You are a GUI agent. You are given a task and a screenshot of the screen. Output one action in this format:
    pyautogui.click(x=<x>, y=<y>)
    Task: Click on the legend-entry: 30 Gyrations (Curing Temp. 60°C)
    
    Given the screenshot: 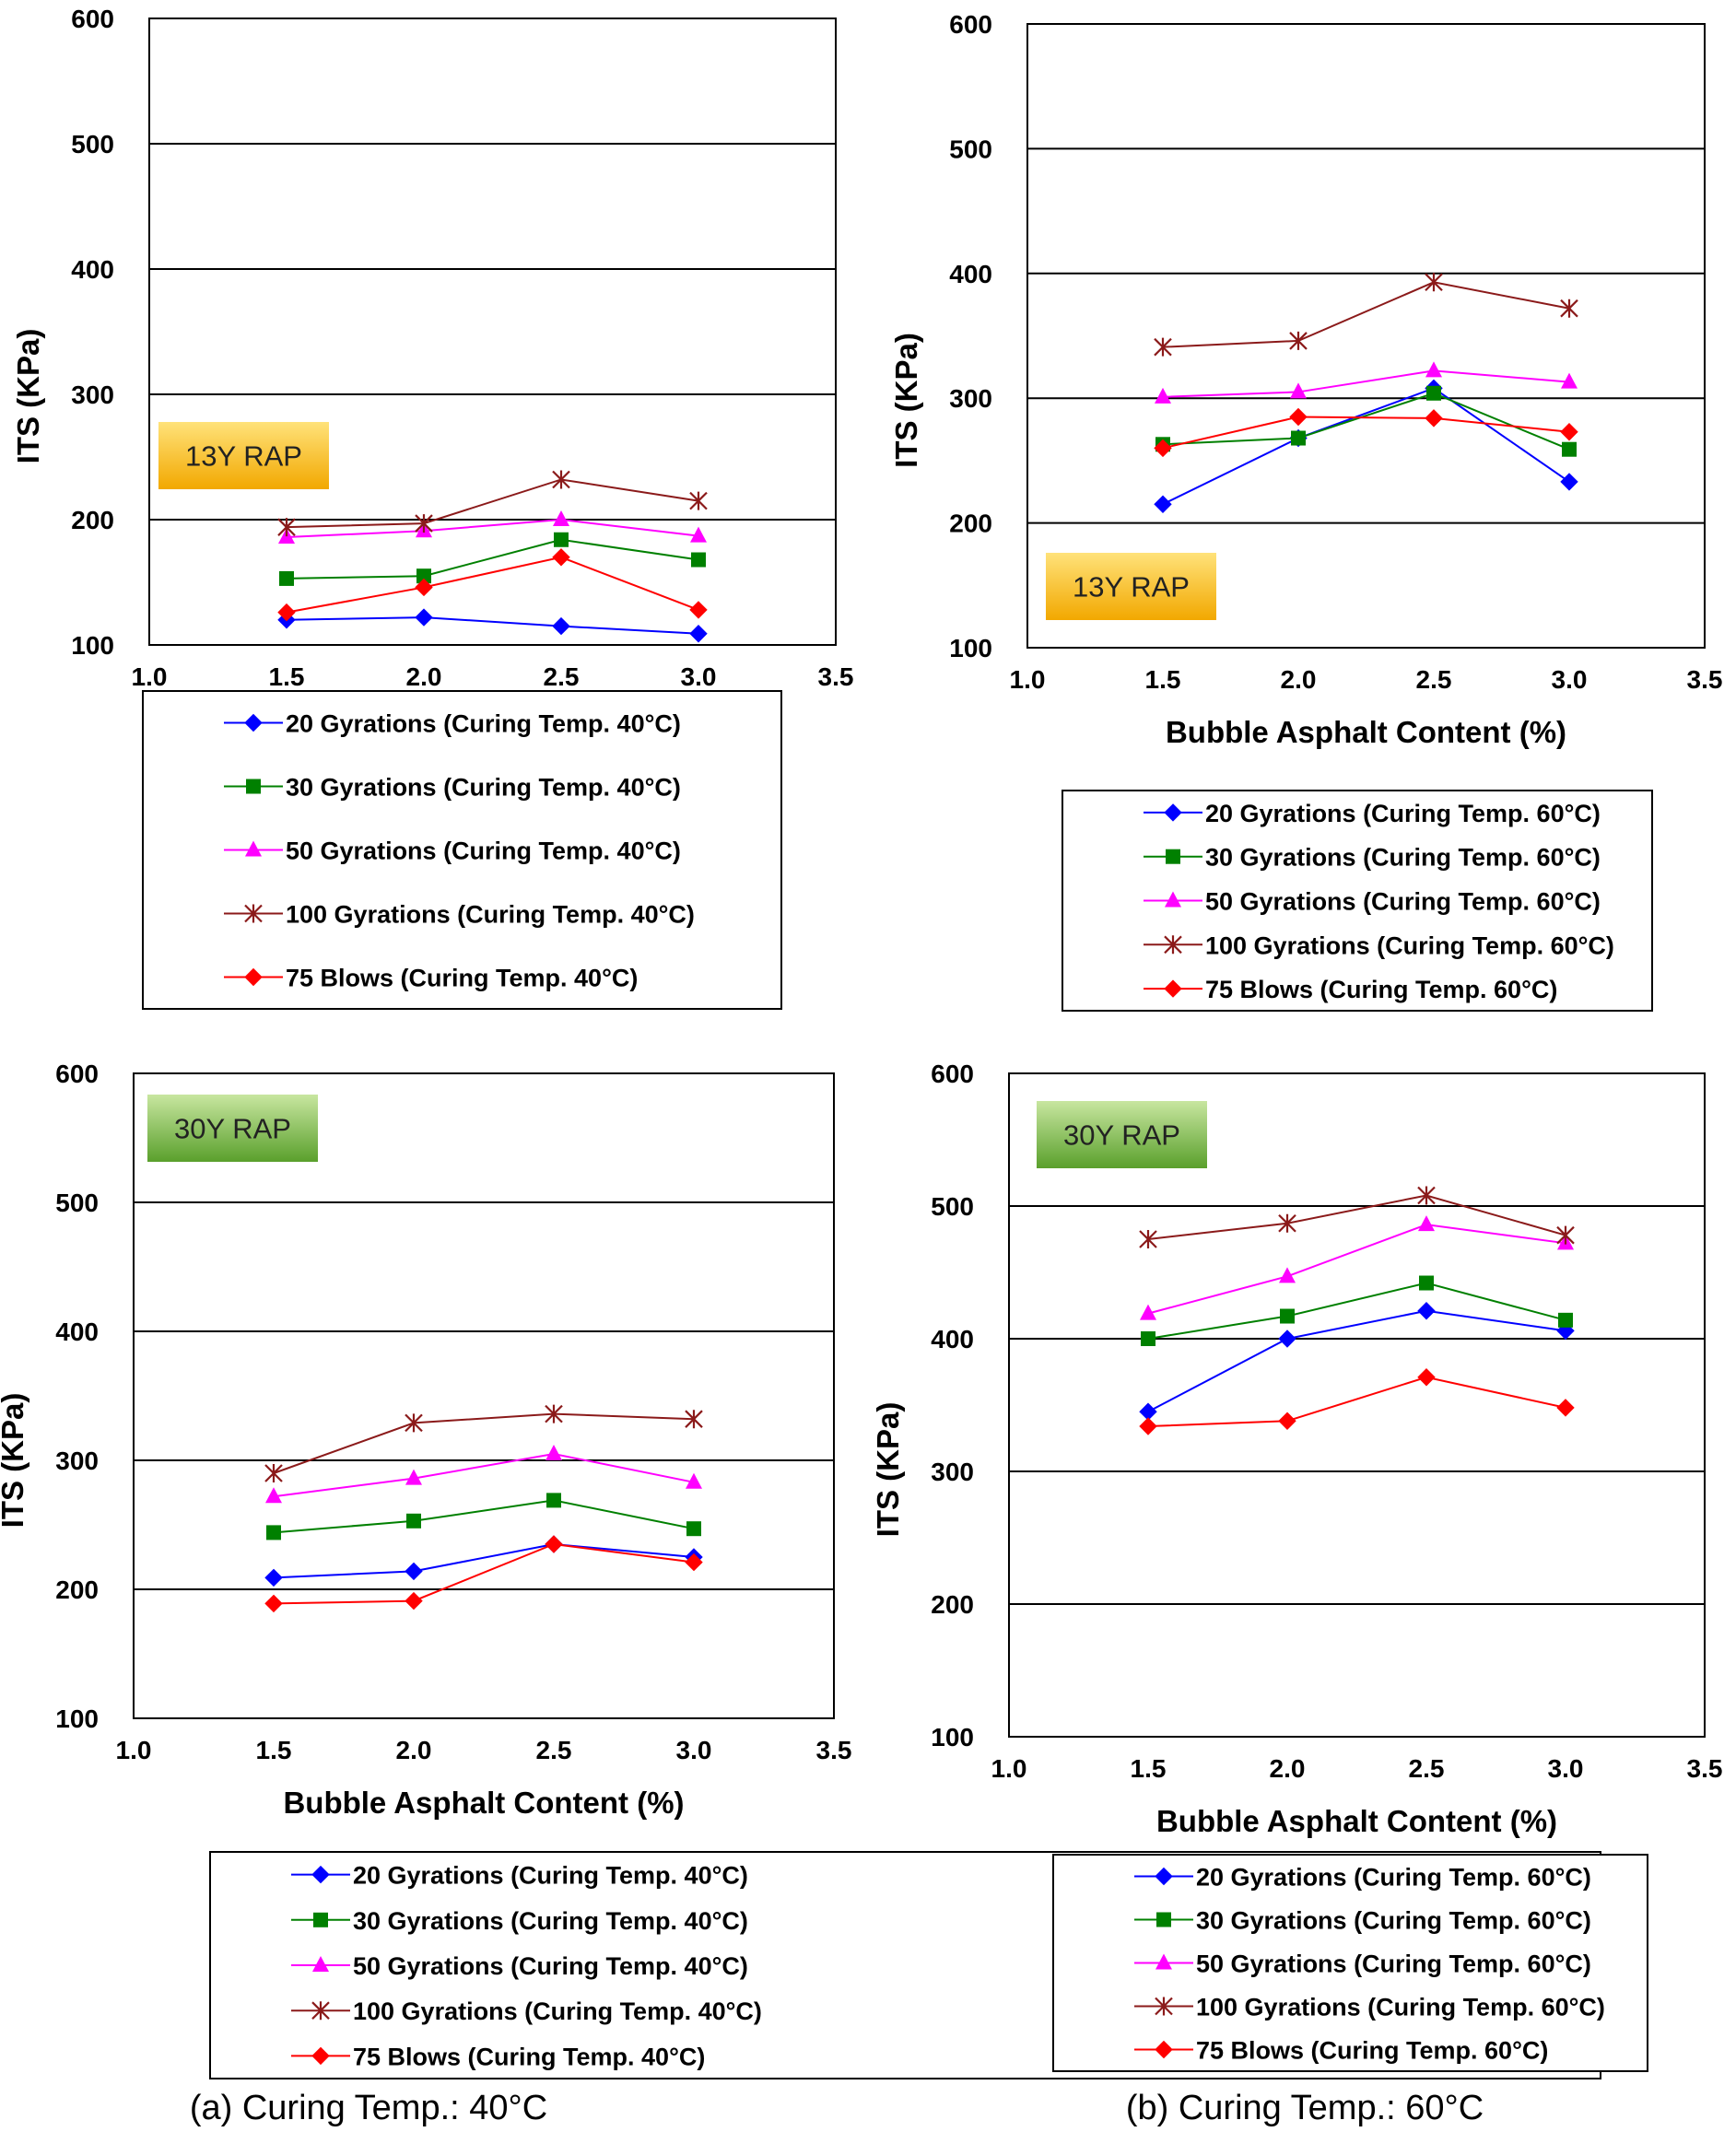 What is the action you would take?
    pyautogui.click(x=1393, y=1921)
    